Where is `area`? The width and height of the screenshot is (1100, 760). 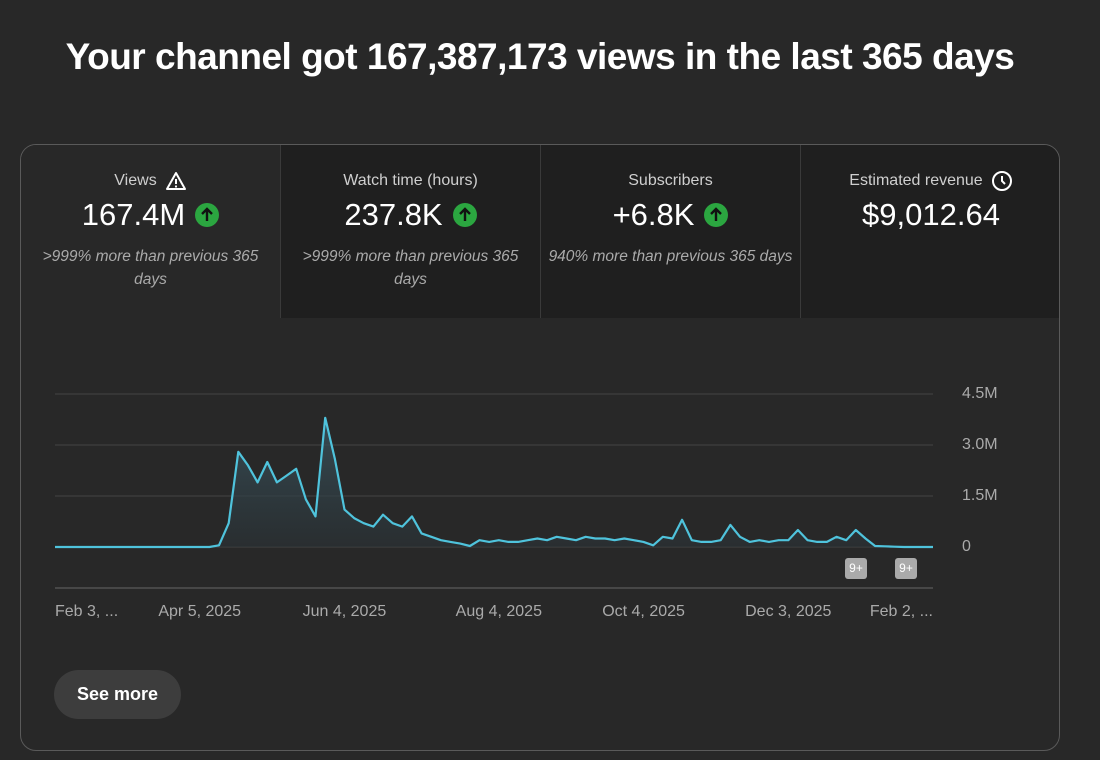
area is located at coordinates (494, 482).